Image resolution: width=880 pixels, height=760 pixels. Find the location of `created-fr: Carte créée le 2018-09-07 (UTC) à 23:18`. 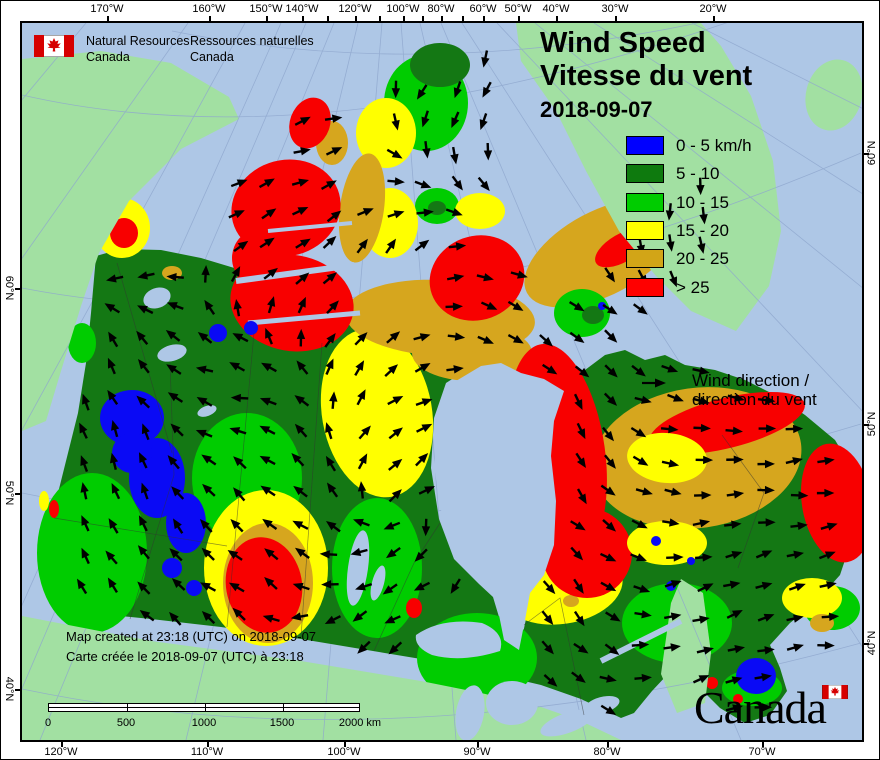

created-fr: Carte créée le 2018-09-07 (UTC) à 23:18 is located at coordinates (185, 656).